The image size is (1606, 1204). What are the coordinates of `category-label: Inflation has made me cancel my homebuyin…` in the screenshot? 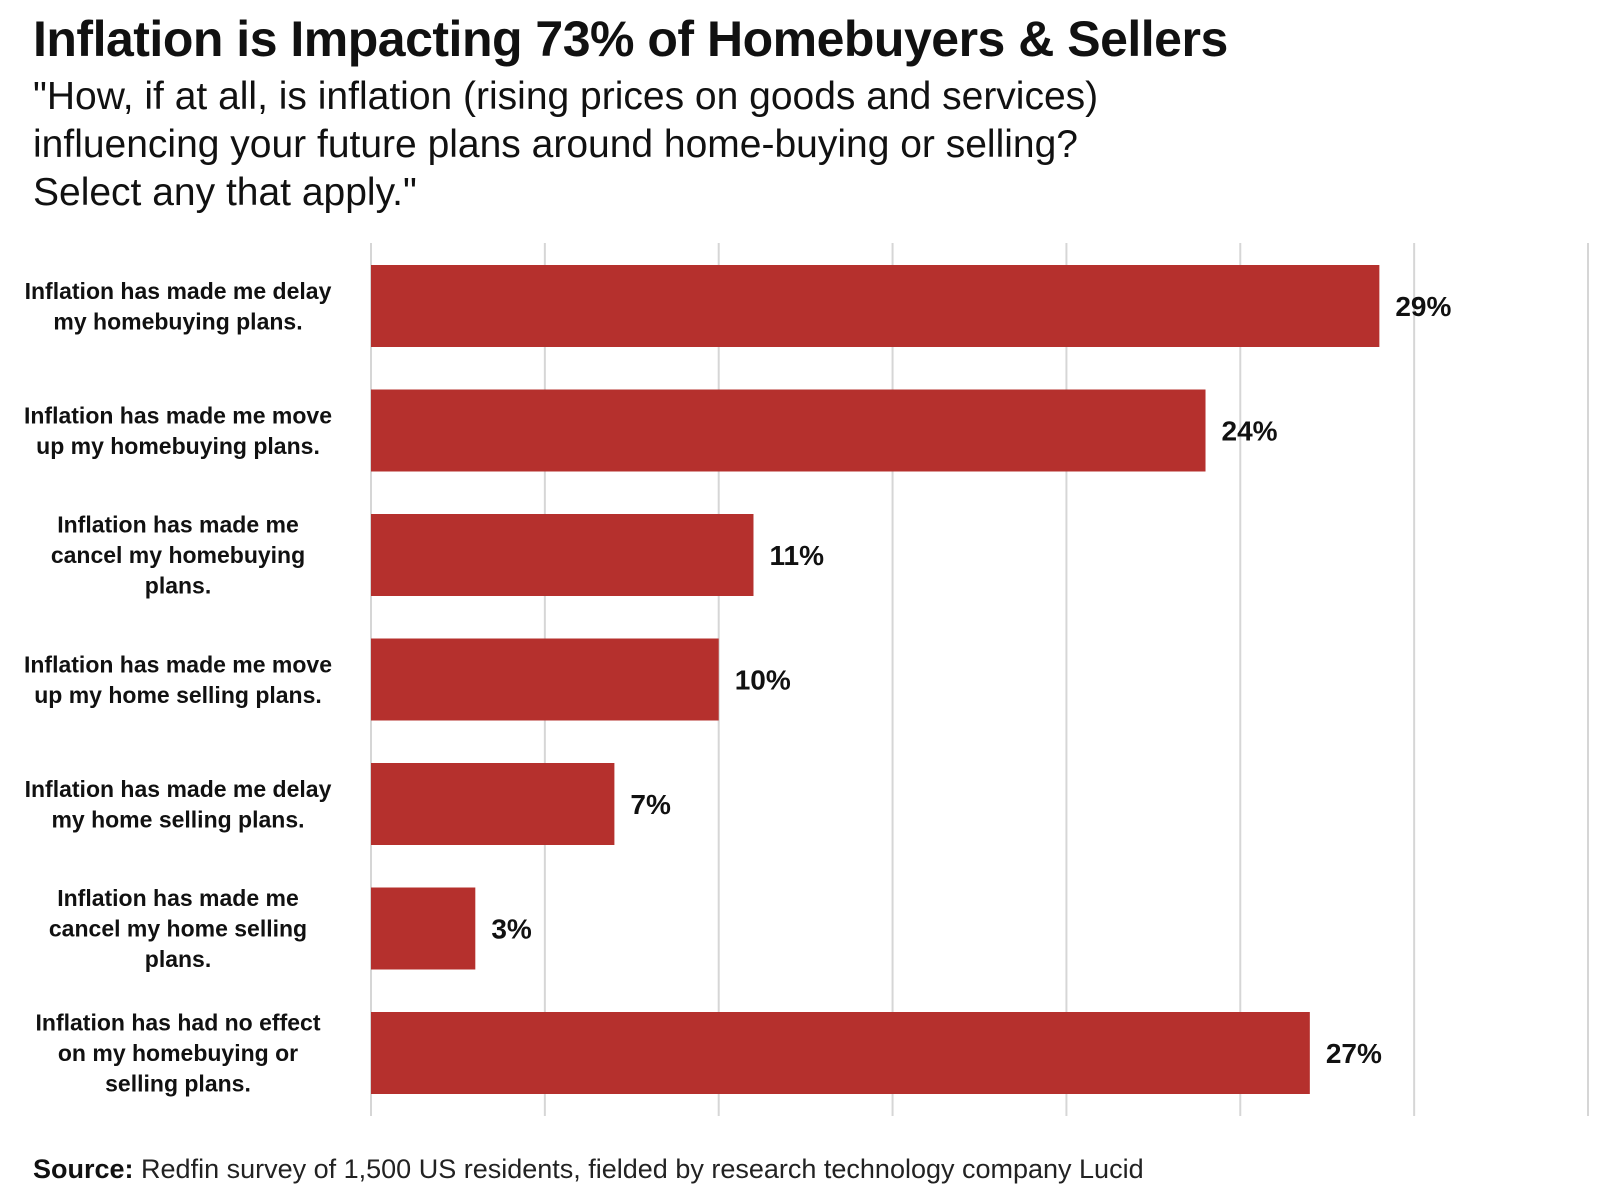 It's located at (178, 555).